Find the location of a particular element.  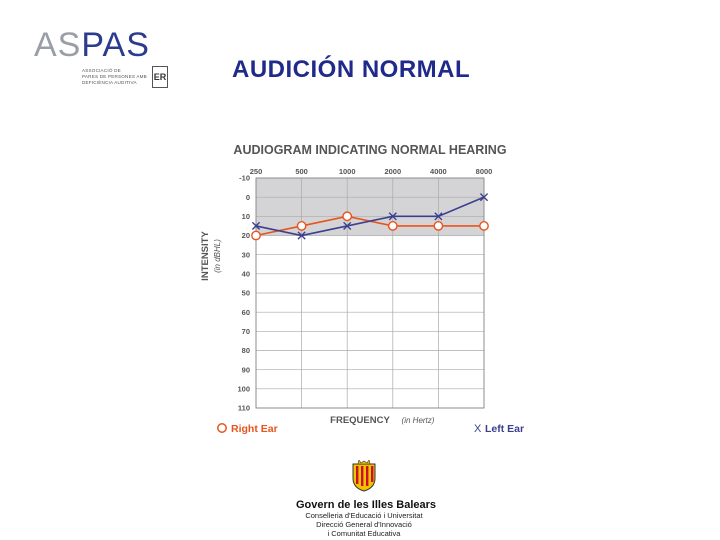

x-axis-sublabel: (in Hertz) is located at coordinates (418, 420).